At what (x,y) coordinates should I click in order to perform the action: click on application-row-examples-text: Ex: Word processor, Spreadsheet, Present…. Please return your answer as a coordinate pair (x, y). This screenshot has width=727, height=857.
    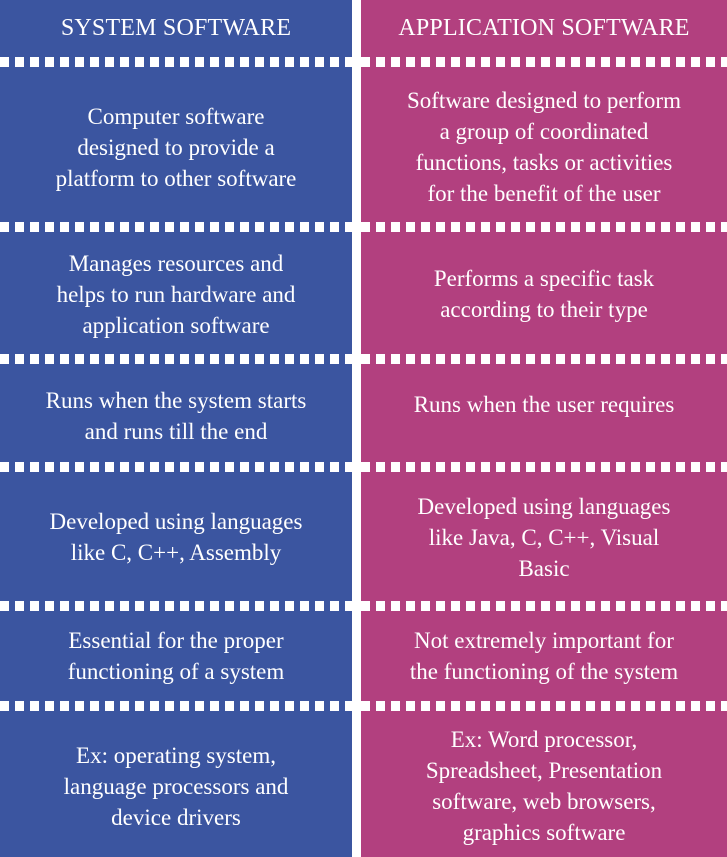
    Looking at the image, I should click on (544, 786).